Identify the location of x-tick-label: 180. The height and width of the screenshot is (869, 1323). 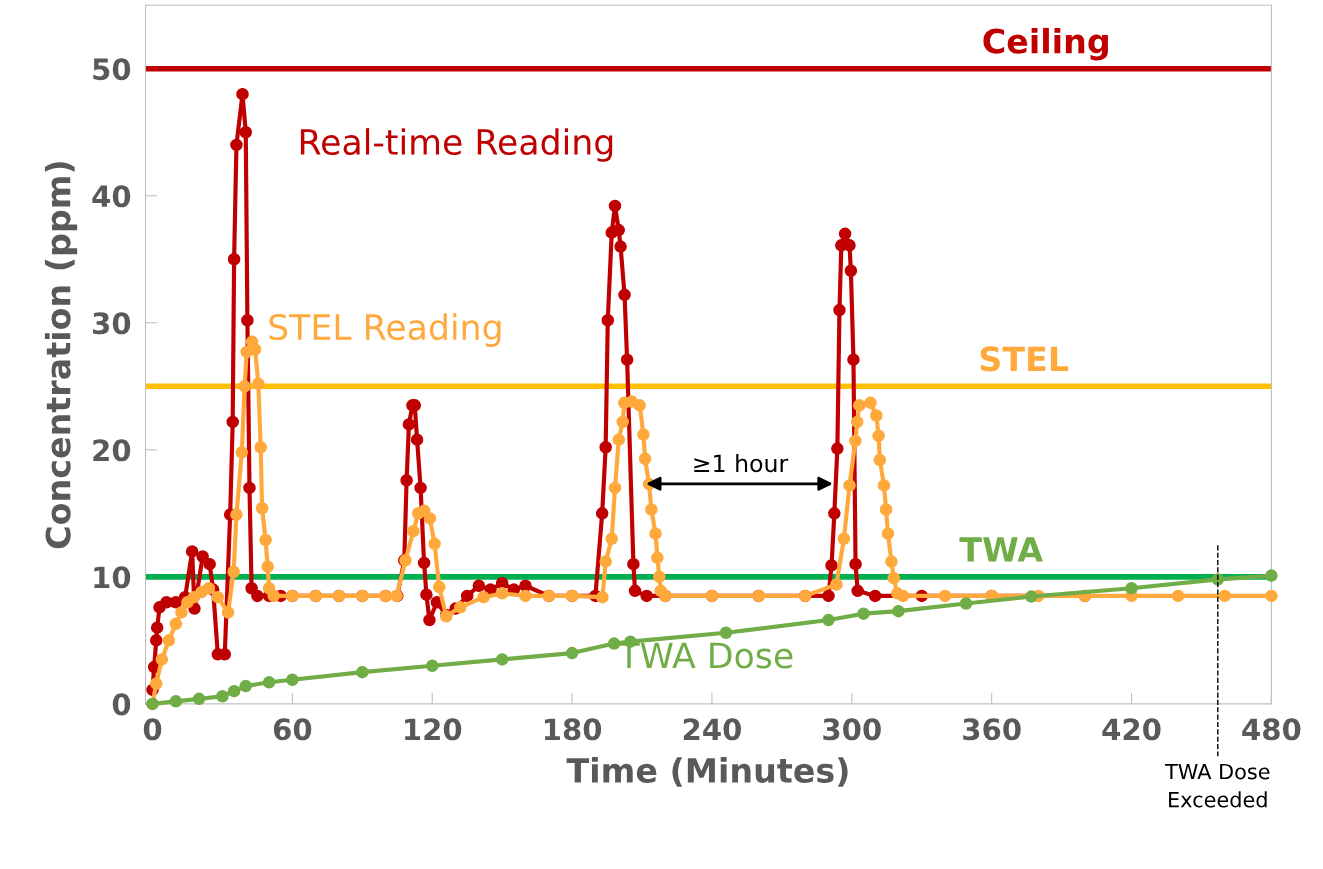
(573, 729).